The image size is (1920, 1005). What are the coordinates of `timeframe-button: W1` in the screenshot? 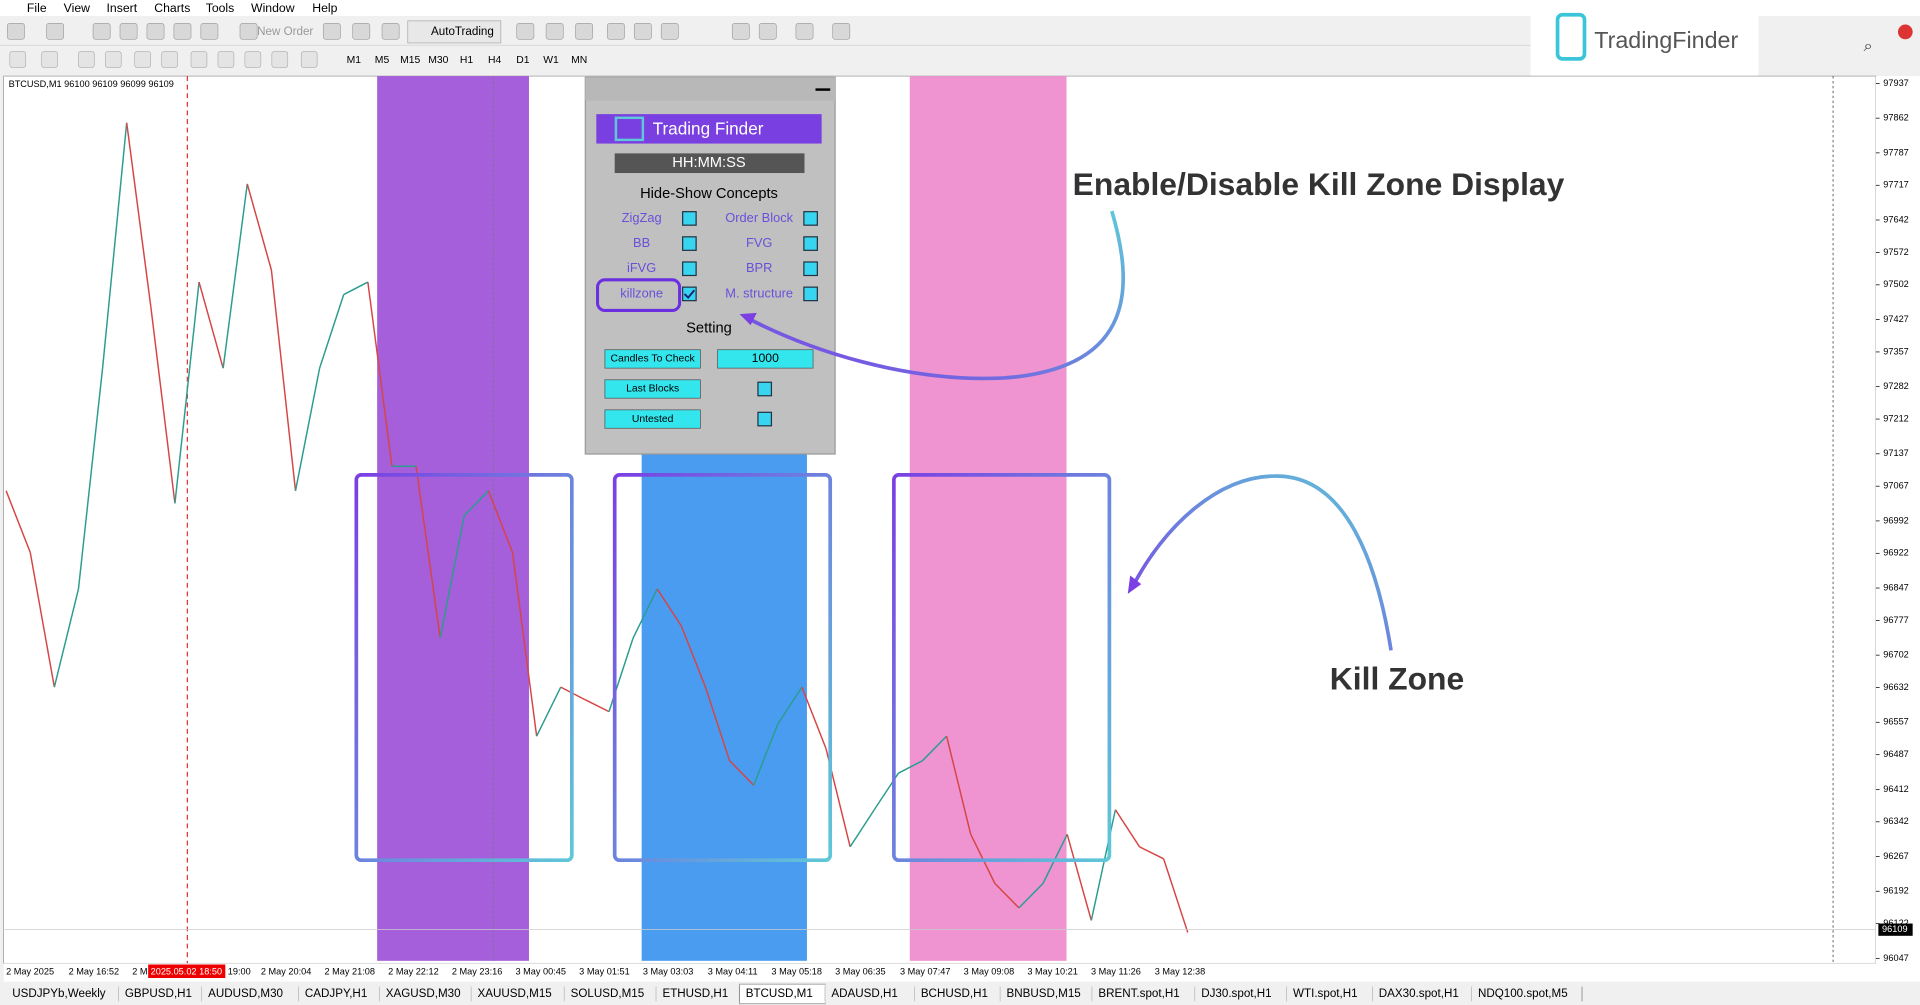 It's located at (551, 60).